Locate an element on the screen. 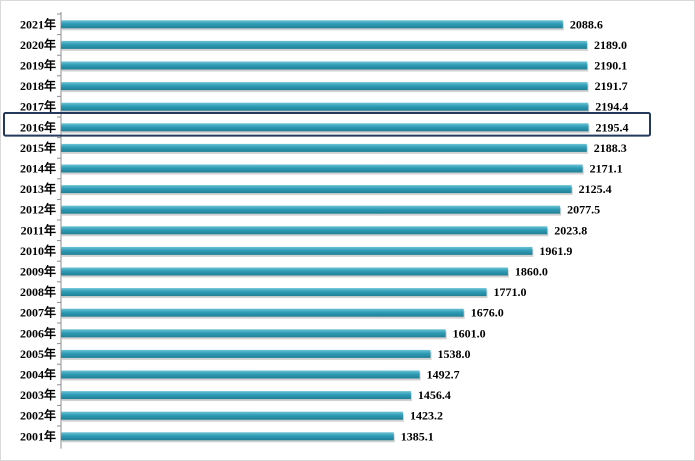 The image size is (695, 461). value-label: 1492.7 is located at coordinates (443, 375).